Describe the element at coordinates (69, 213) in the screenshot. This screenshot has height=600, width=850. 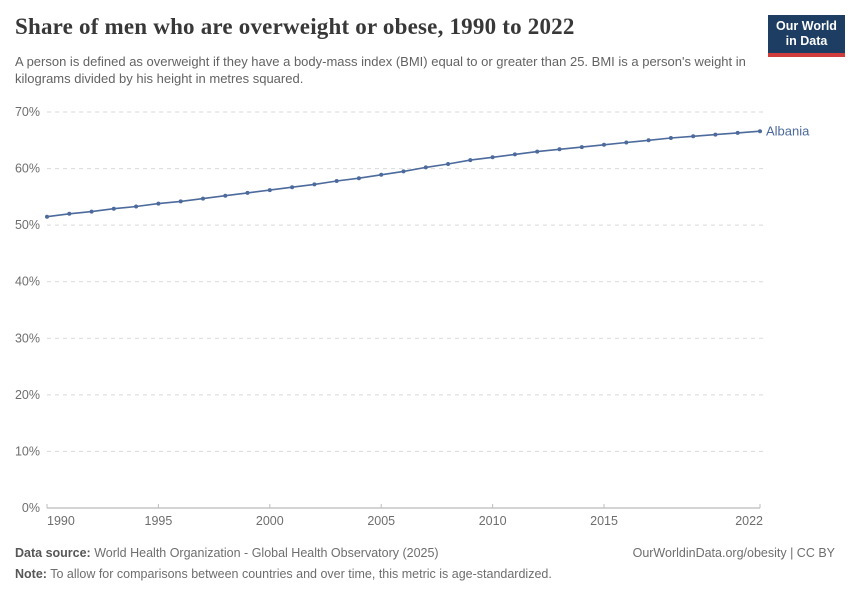
I see `data-point-1991` at that location.